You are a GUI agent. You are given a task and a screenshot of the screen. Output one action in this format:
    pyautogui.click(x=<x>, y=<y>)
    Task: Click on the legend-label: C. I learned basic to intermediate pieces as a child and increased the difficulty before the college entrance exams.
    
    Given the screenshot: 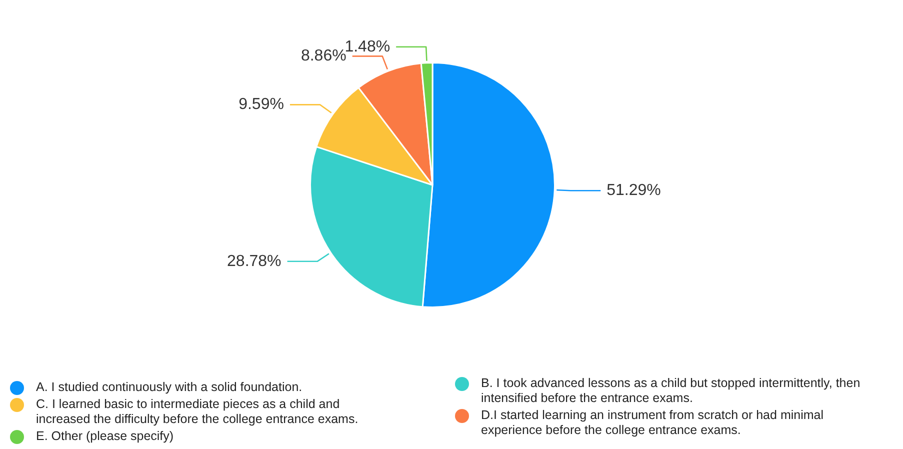 What is the action you would take?
    pyautogui.click(x=198, y=412)
    